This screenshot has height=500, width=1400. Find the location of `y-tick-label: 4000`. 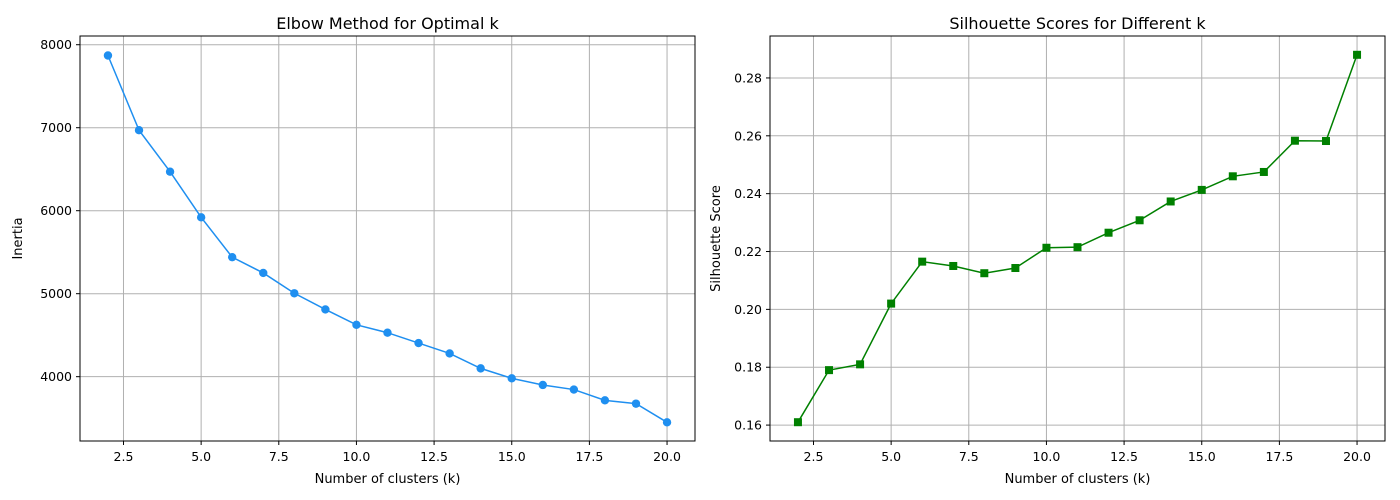

y-tick-label: 4000 is located at coordinates (56, 376).